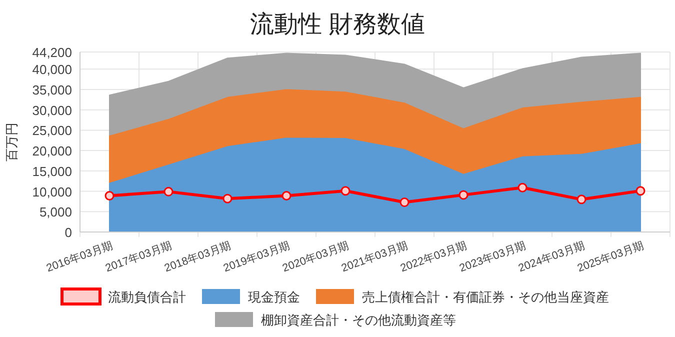  Describe the element at coordinates (485, 297) in the screenshot. I see `legend-label: 売上債権合計・有価証券・その他当座資産` at that location.